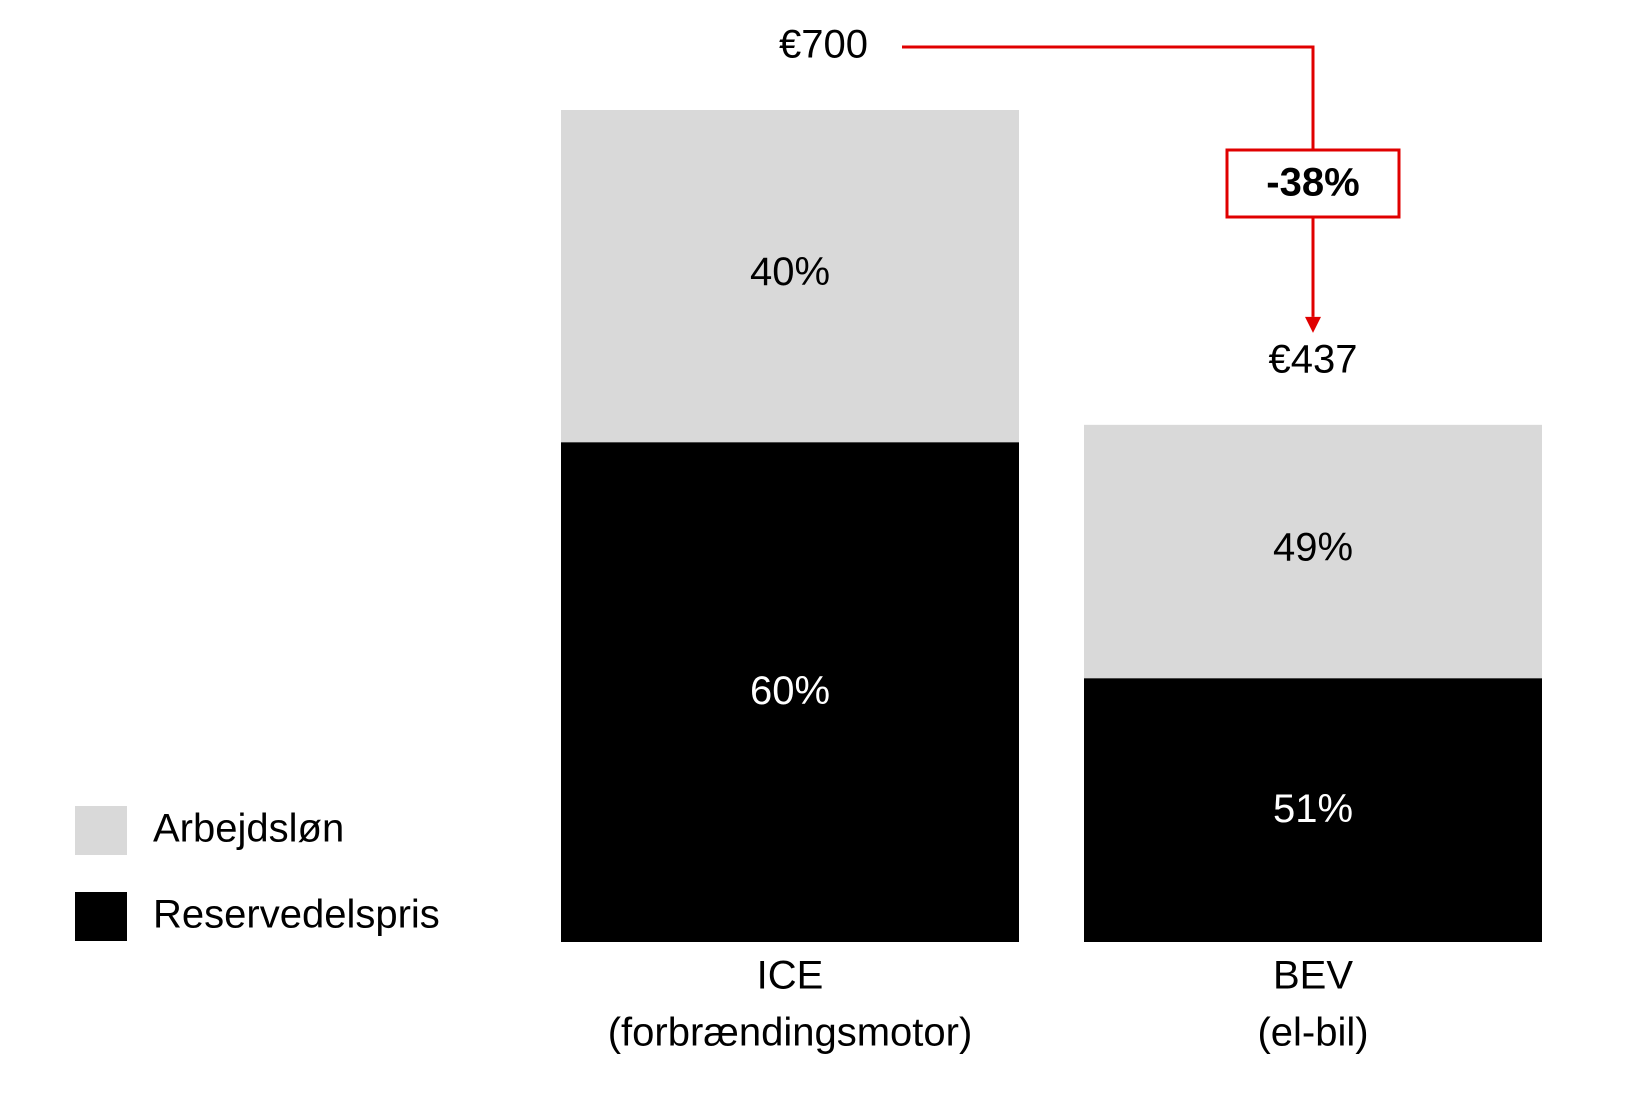  What do you see at coordinates (790, 272) in the screenshot?
I see `value-label: 40%` at bounding box center [790, 272].